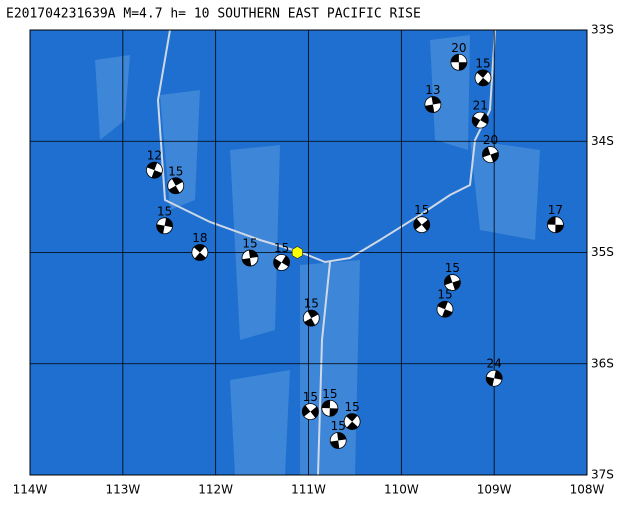 This screenshot has width=623, height=505. I want to click on lat-label: 34S, so click(602, 141).